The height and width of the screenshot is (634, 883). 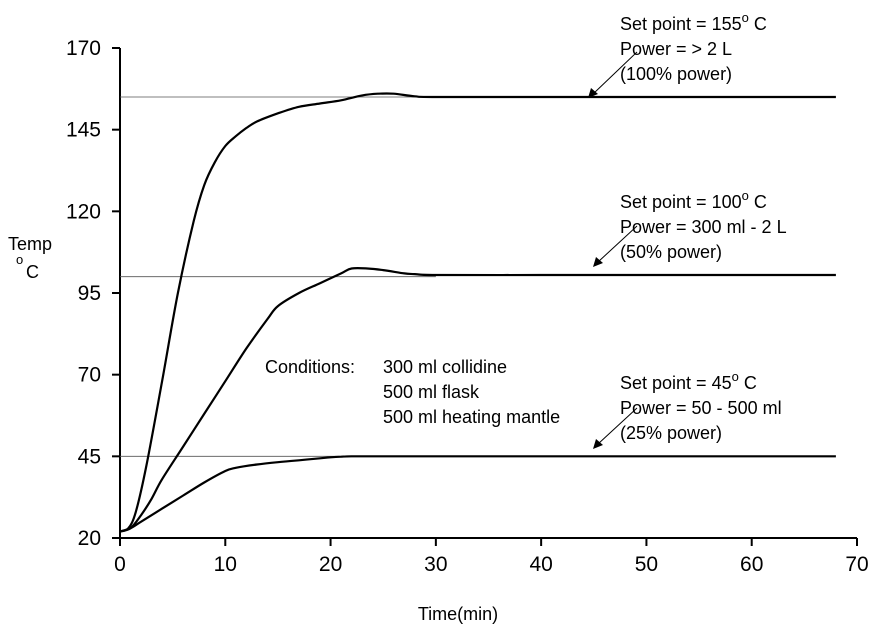 What do you see at coordinates (83, 211) in the screenshot?
I see `y-tick-label: 120` at bounding box center [83, 211].